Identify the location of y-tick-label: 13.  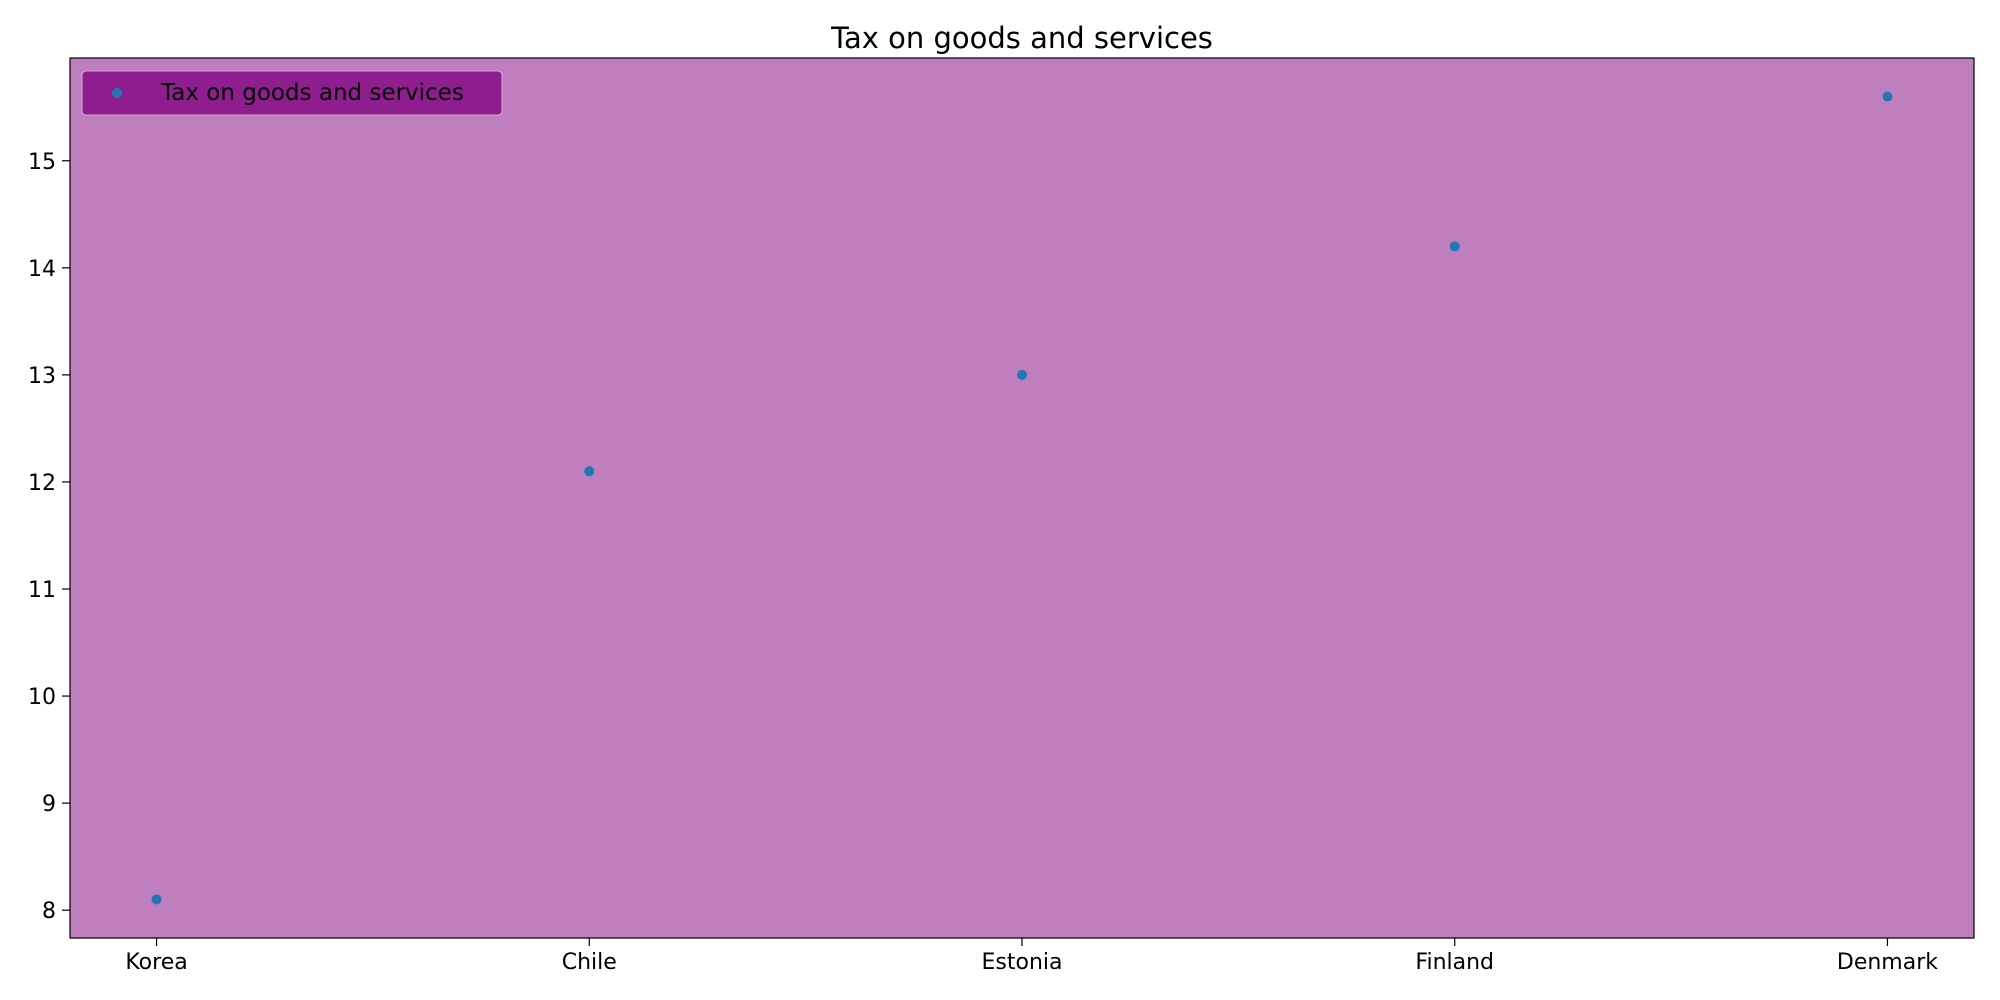
(42, 376).